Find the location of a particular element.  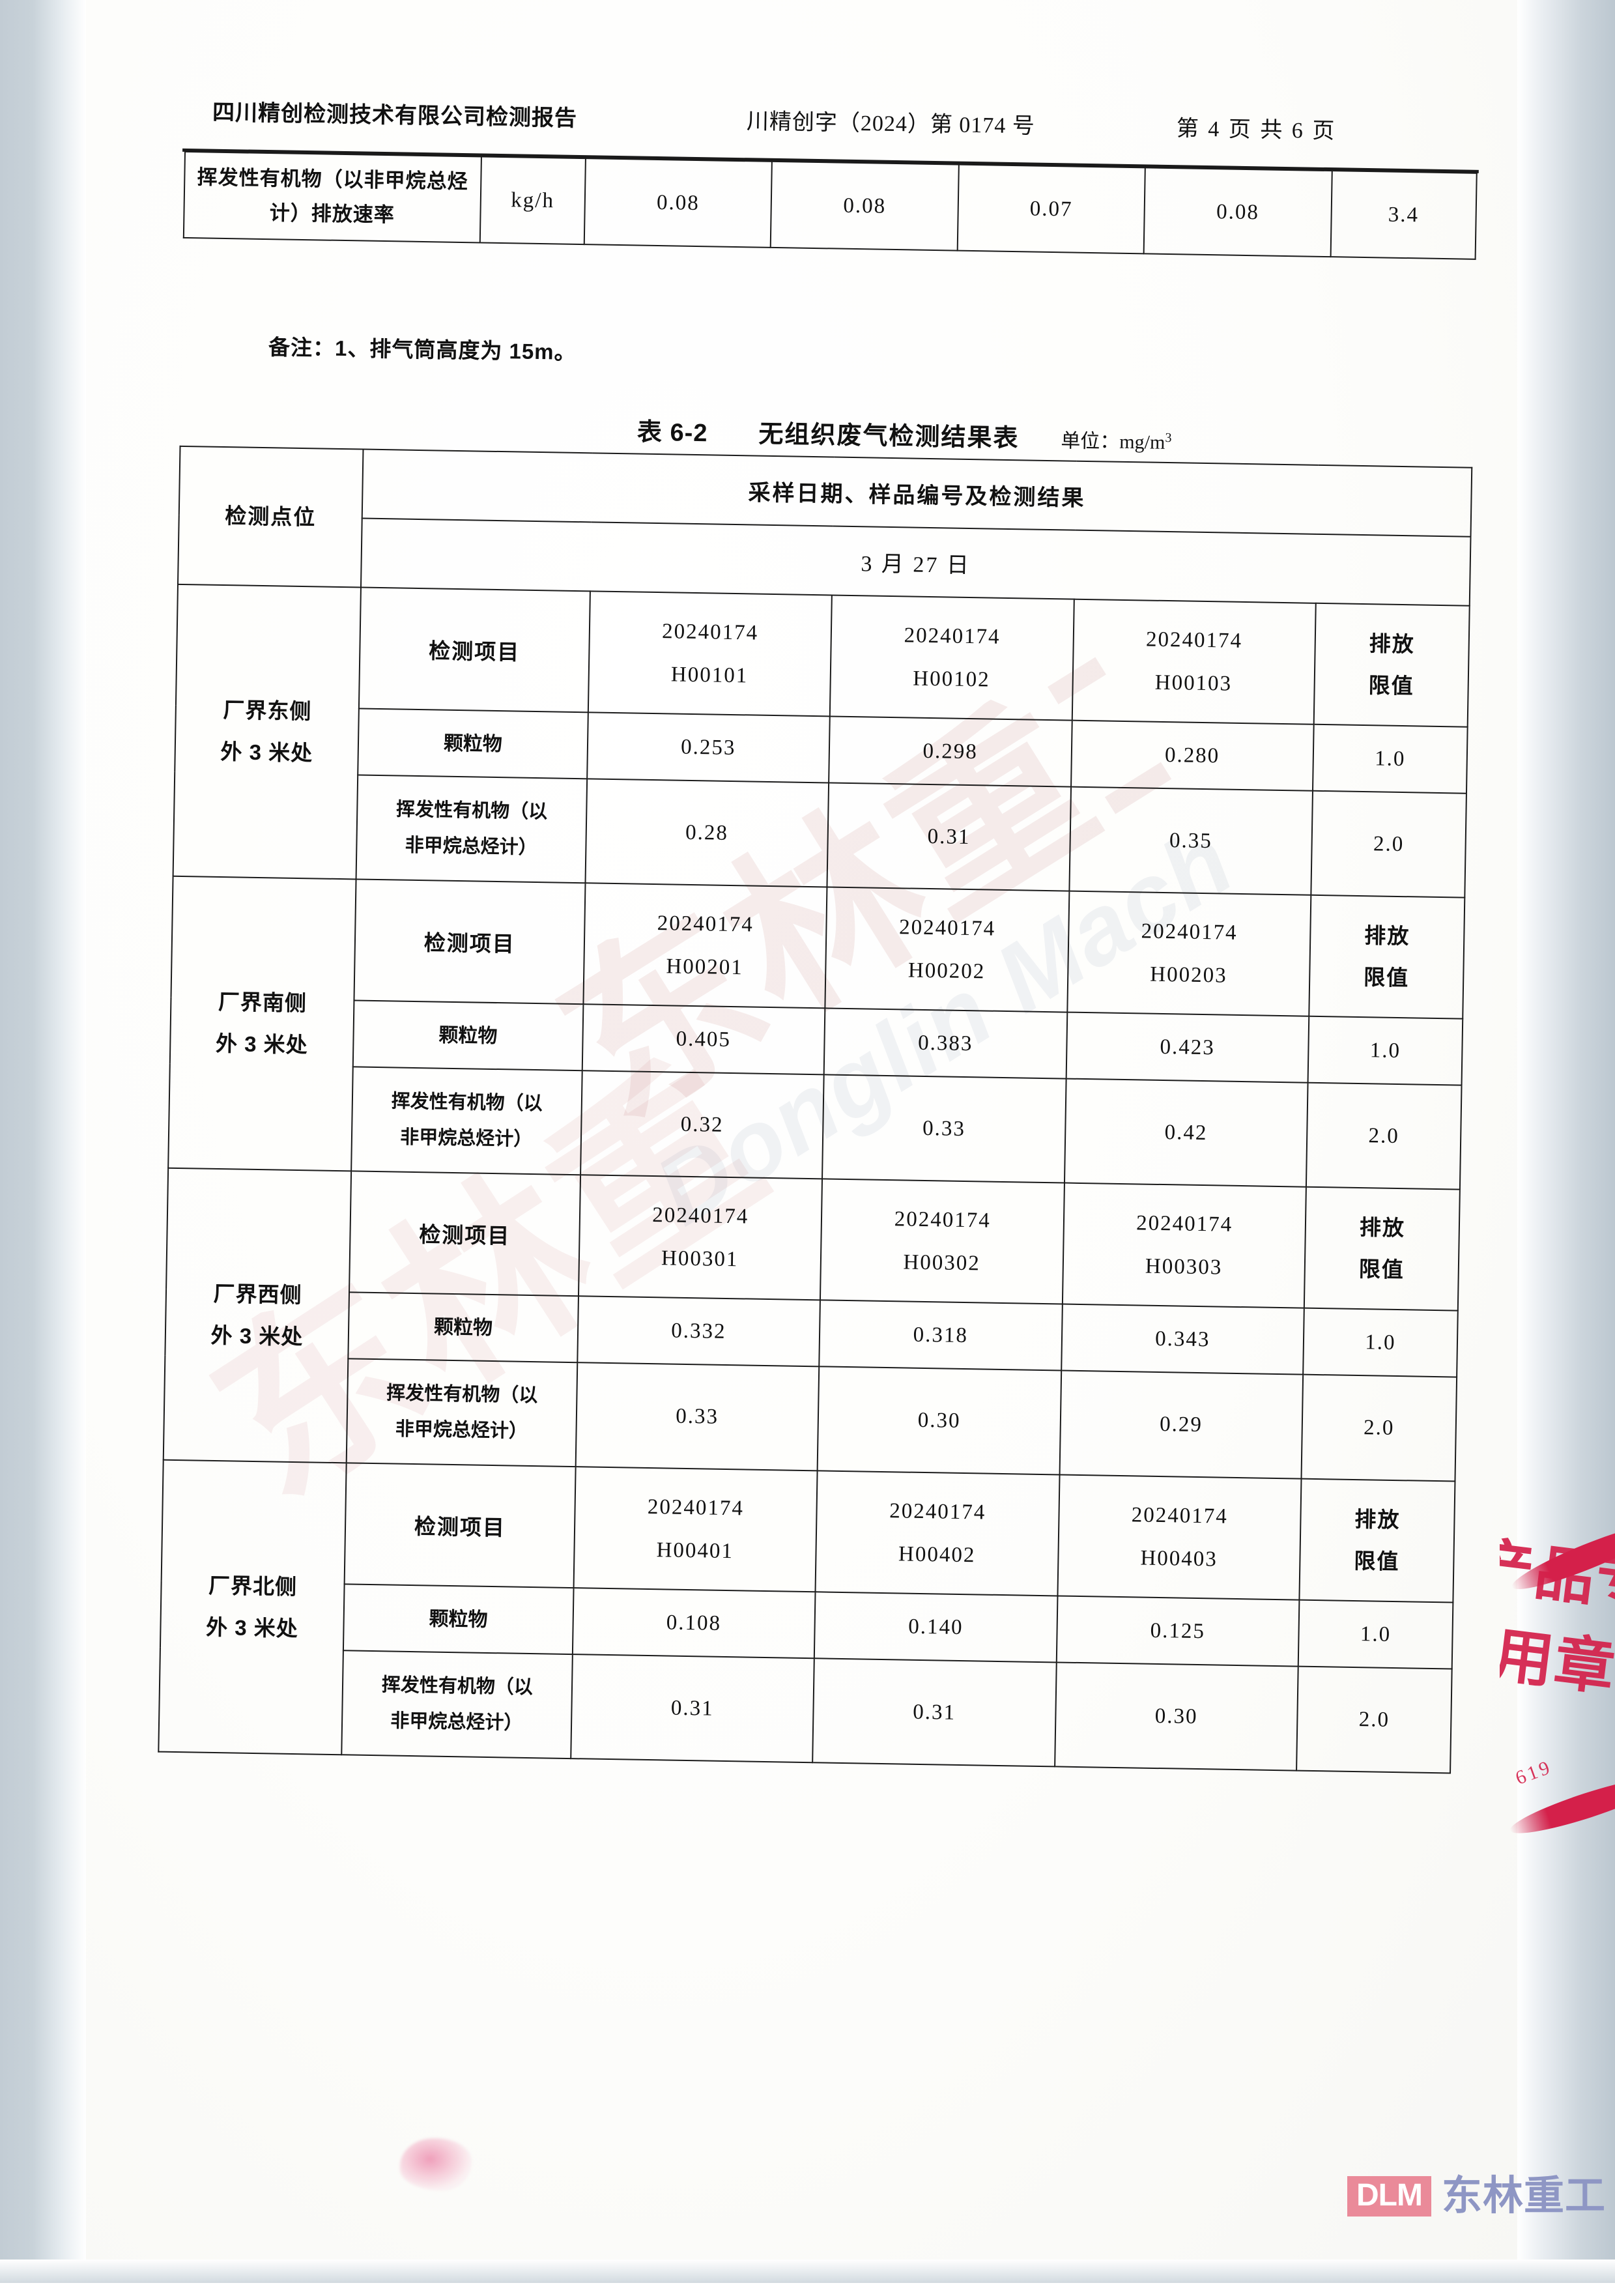

cell-unit: kg/h is located at coordinates (532, 201).